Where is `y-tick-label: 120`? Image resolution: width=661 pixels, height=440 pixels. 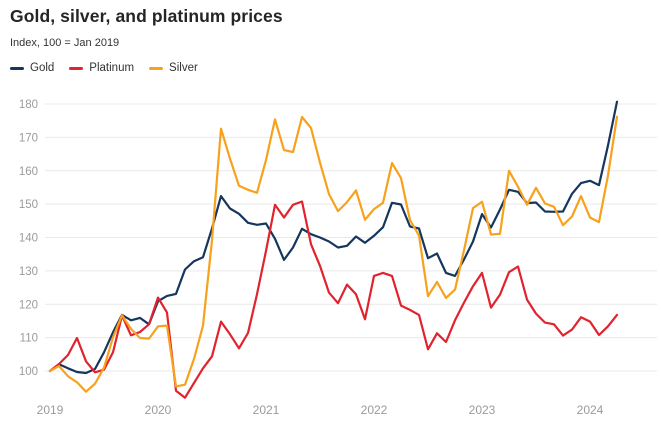 y-tick-label: 120 is located at coordinates (28, 305).